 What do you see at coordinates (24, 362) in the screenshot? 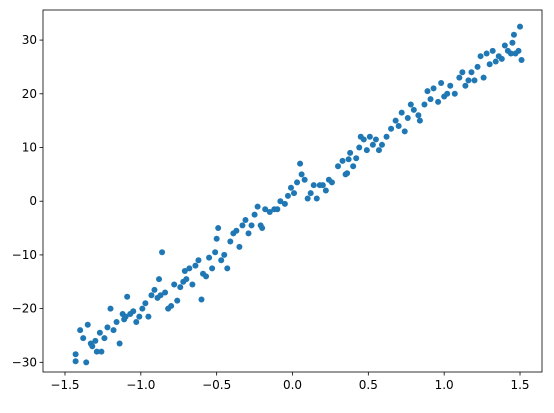
I see `y-tick-label: −30` at bounding box center [24, 362].